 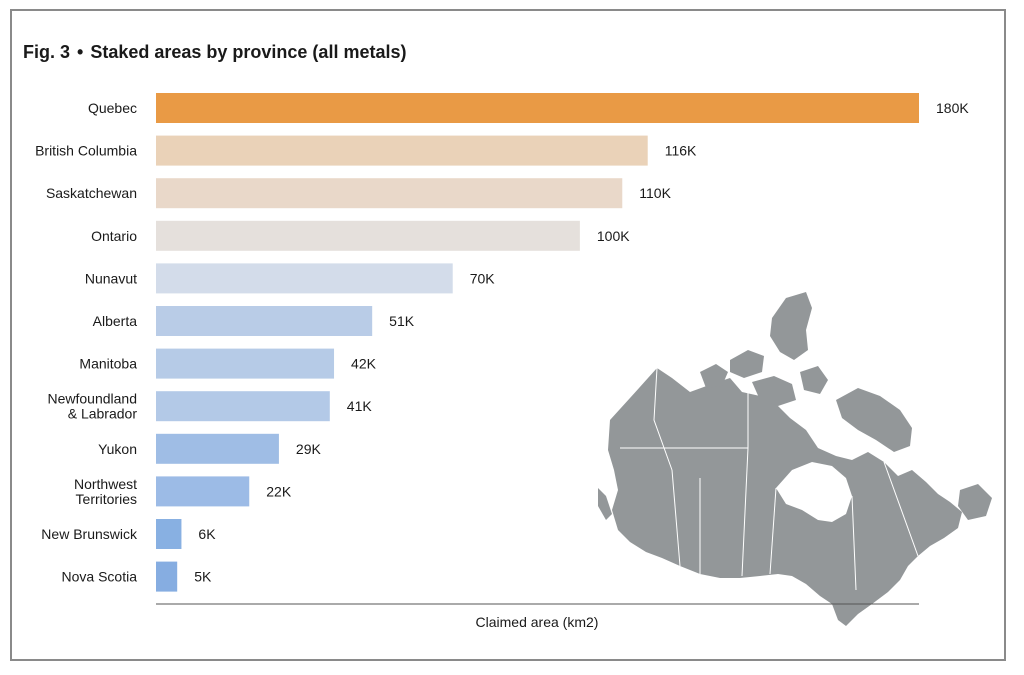 I want to click on category-label: Newfoundland & Labrador, so click(x=92, y=406).